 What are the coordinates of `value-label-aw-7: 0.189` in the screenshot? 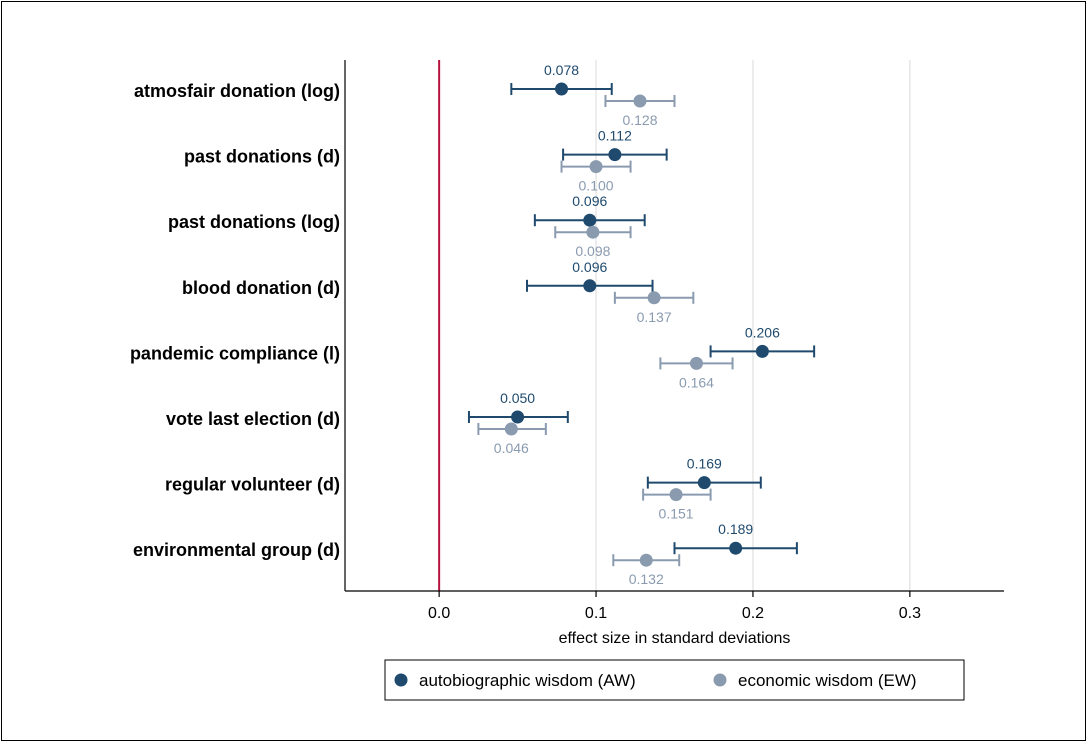 It's located at (735, 529).